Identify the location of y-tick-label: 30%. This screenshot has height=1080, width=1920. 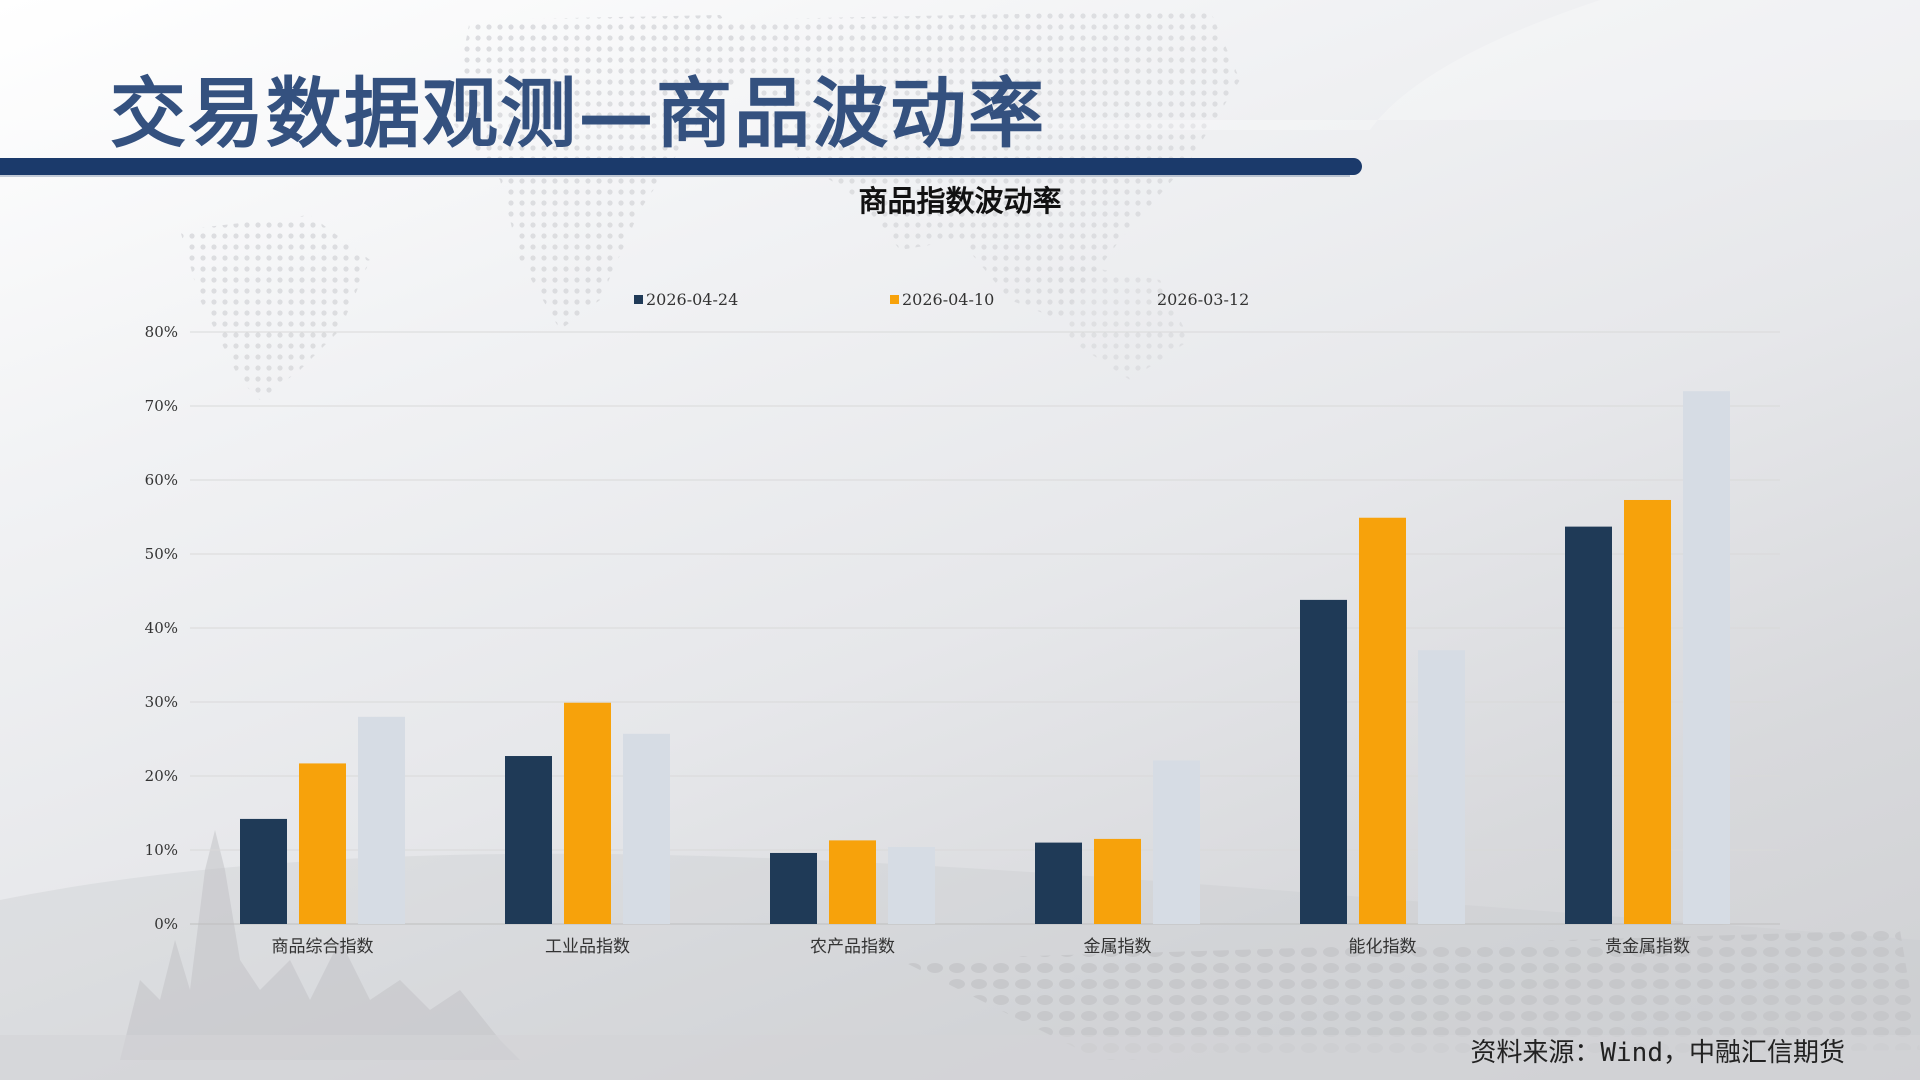
(161, 702).